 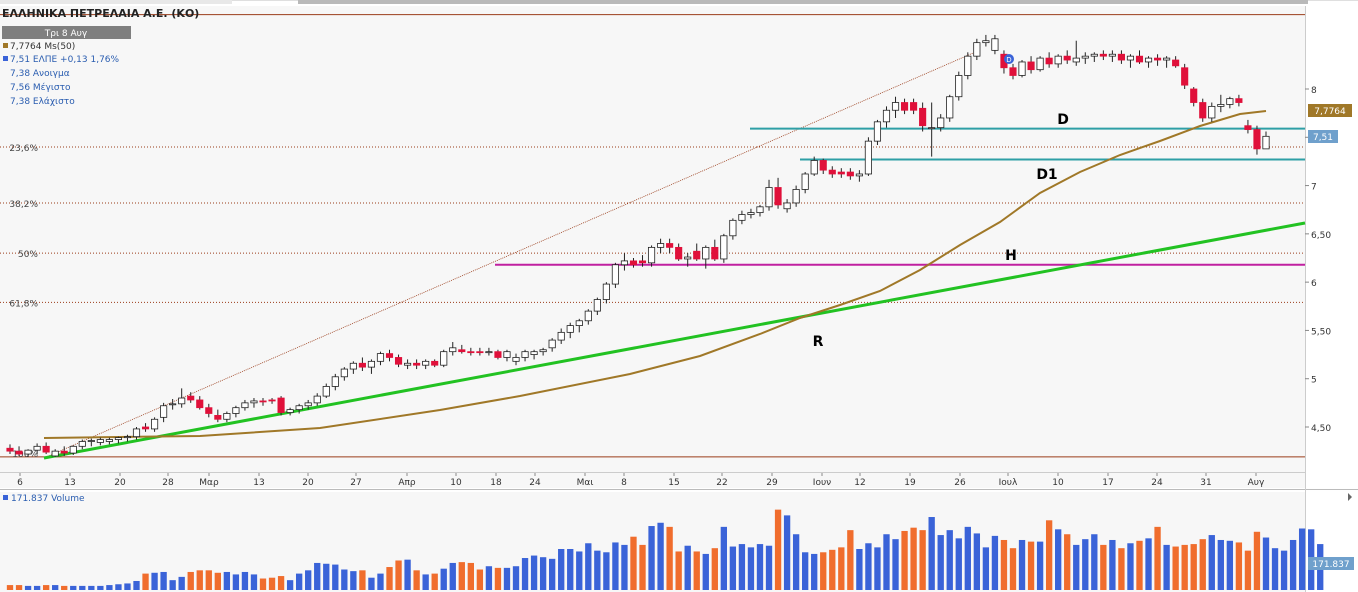 I want to click on x-tick-label: 27, so click(x=355, y=483).